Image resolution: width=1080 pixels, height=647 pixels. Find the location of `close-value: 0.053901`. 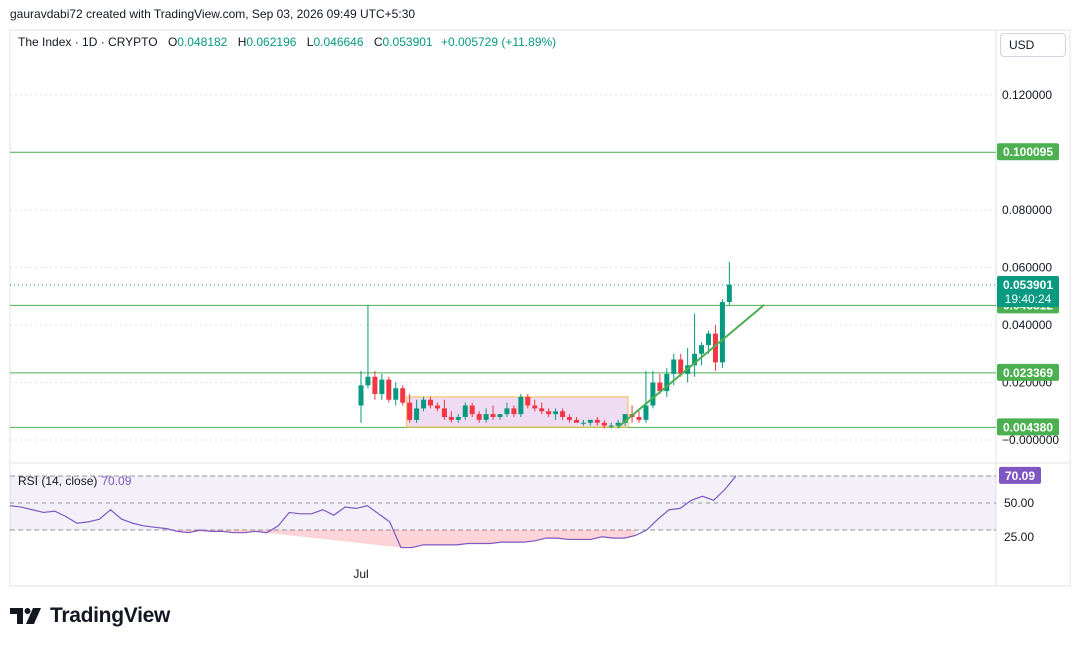

close-value: 0.053901 is located at coordinates (407, 42).